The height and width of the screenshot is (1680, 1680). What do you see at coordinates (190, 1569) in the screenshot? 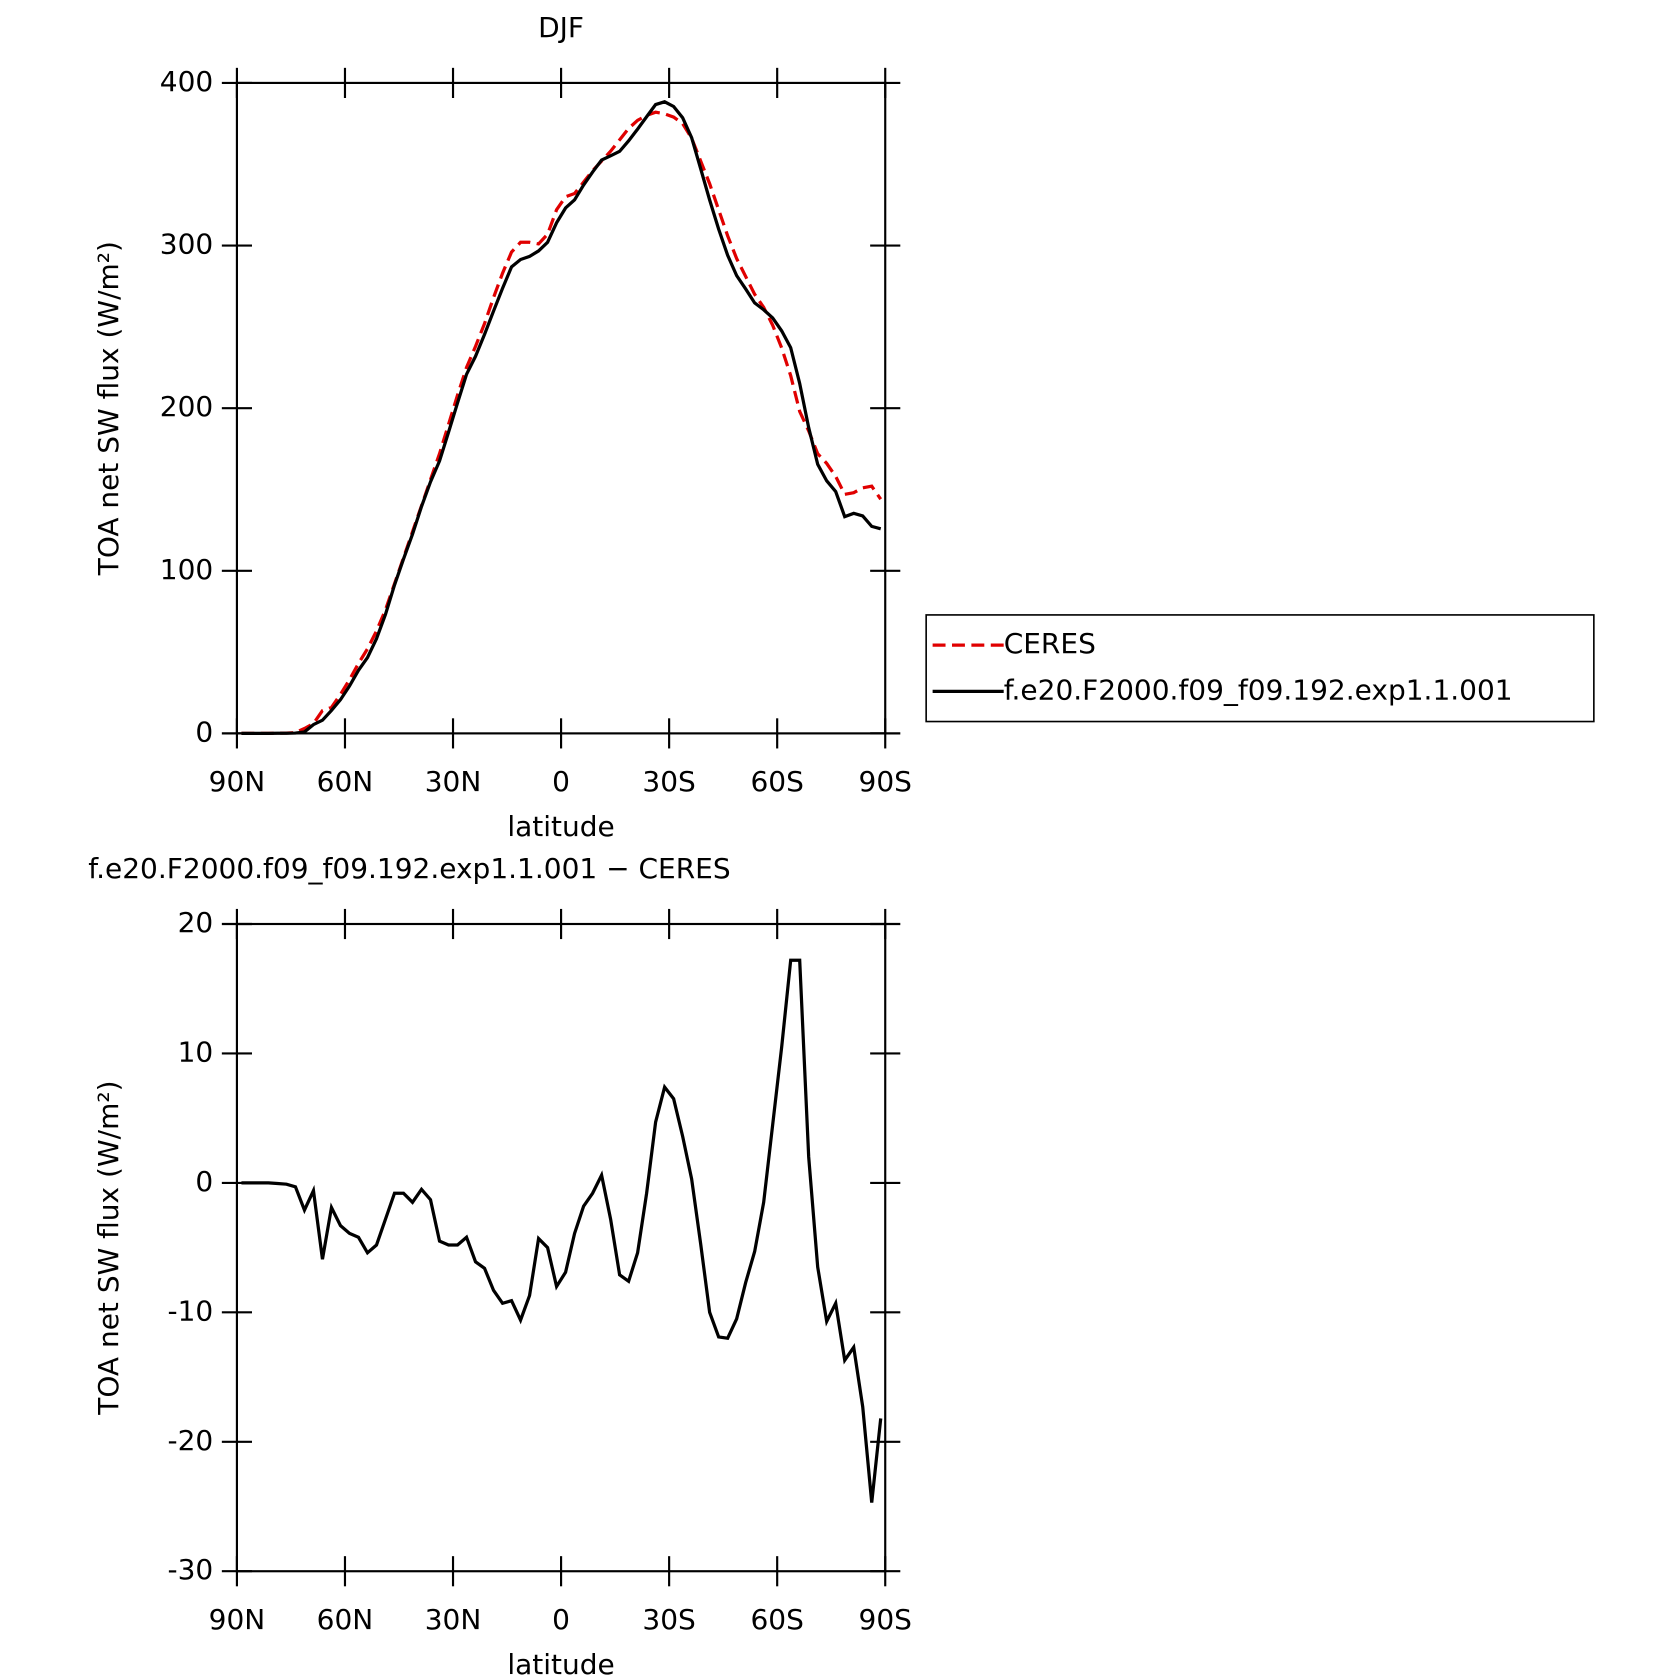
I see `y-tick-label: -30` at bounding box center [190, 1569].